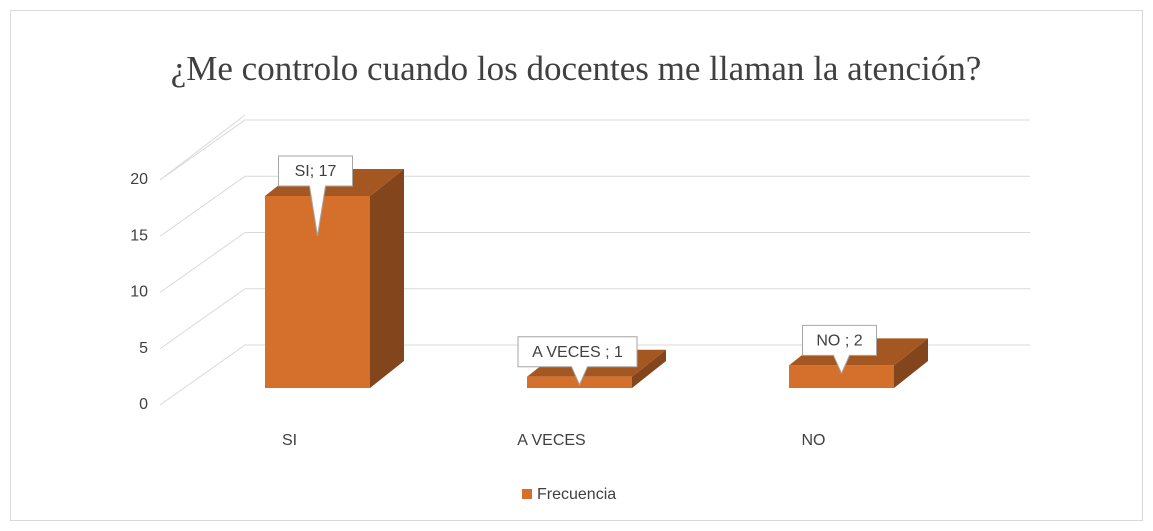  I want to click on data-label: A VECES ; 1, so click(577, 352).